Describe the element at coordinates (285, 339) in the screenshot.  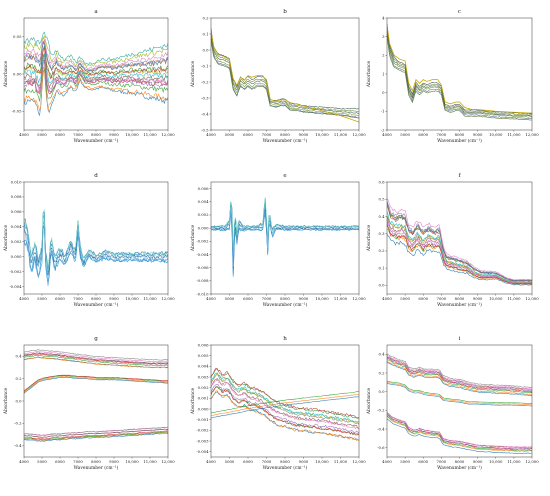
I see `panel-title-h: h` at that location.